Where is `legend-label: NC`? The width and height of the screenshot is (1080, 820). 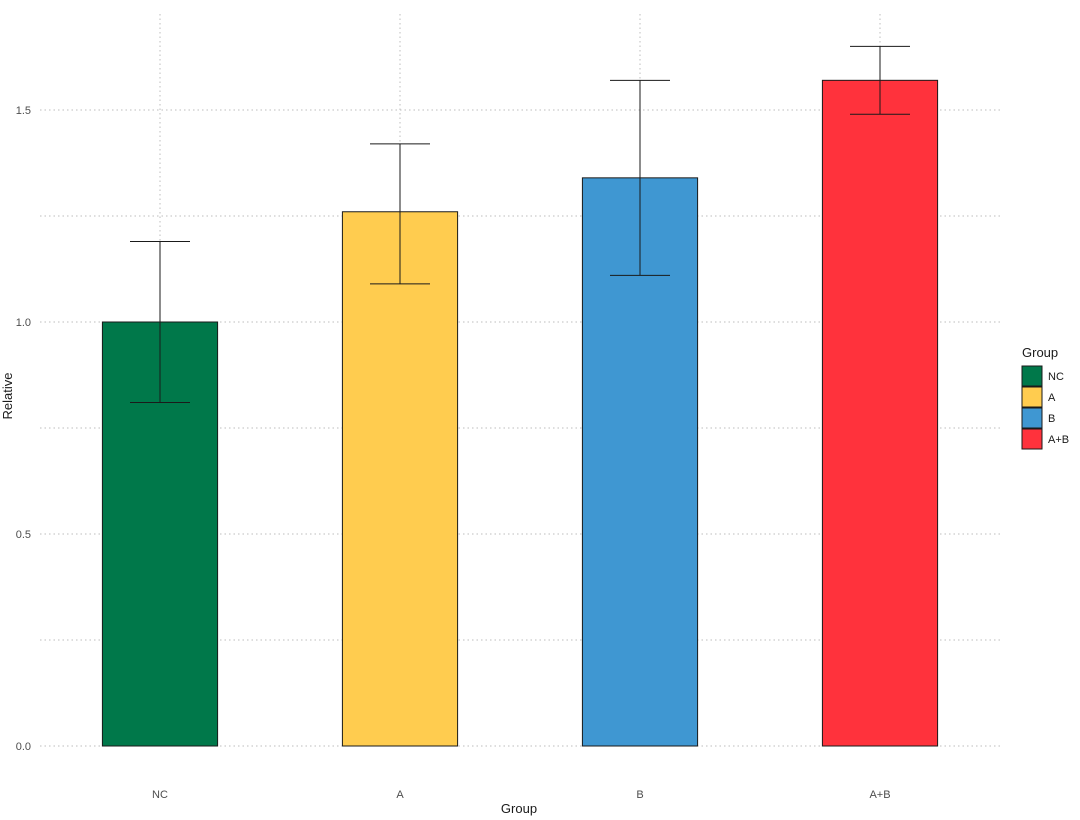
legend-label: NC is located at coordinates (1056, 377).